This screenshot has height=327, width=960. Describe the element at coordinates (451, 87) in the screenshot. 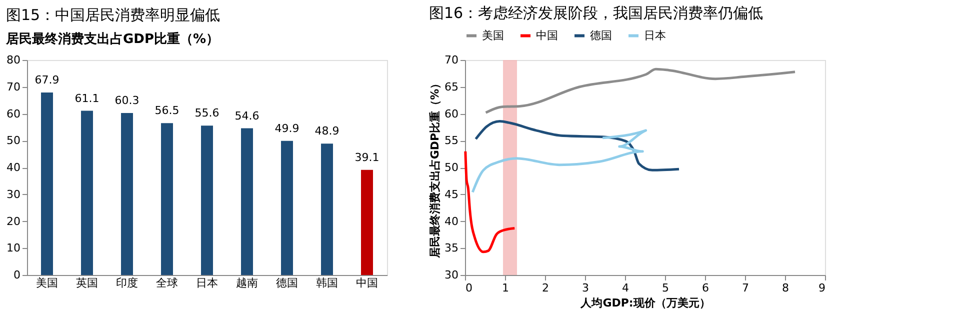

I see `y-tick-label: 65` at that location.